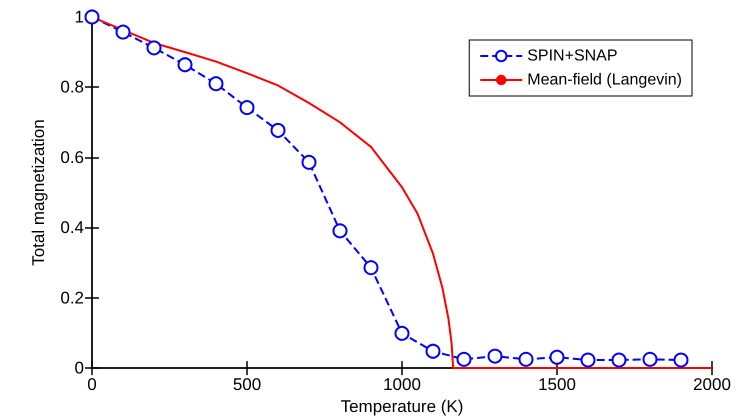 This screenshot has width=742, height=420. Describe the element at coordinates (72, 228) in the screenshot. I see `y-tick-label: 0.4` at that location.